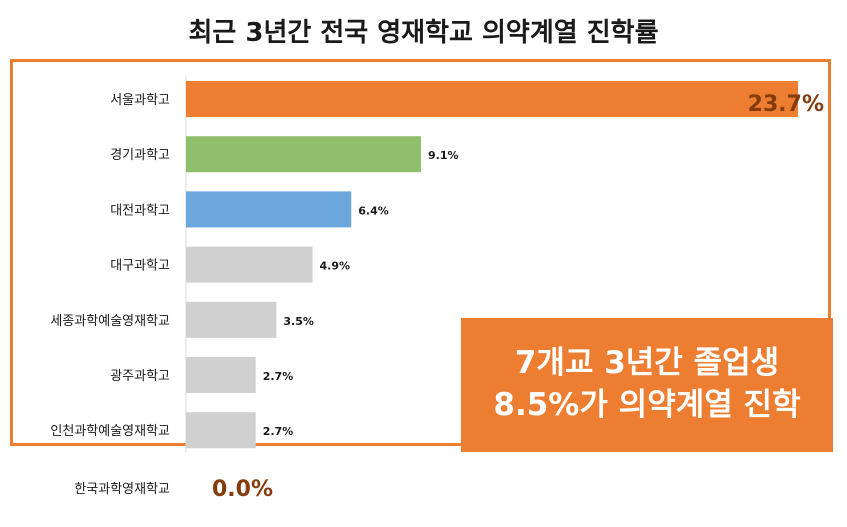 The width and height of the screenshot is (847, 527). What do you see at coordinates (786, 104) in the screenshot?
I see `data-label: 23.7%` at bounding box center [786, 104].